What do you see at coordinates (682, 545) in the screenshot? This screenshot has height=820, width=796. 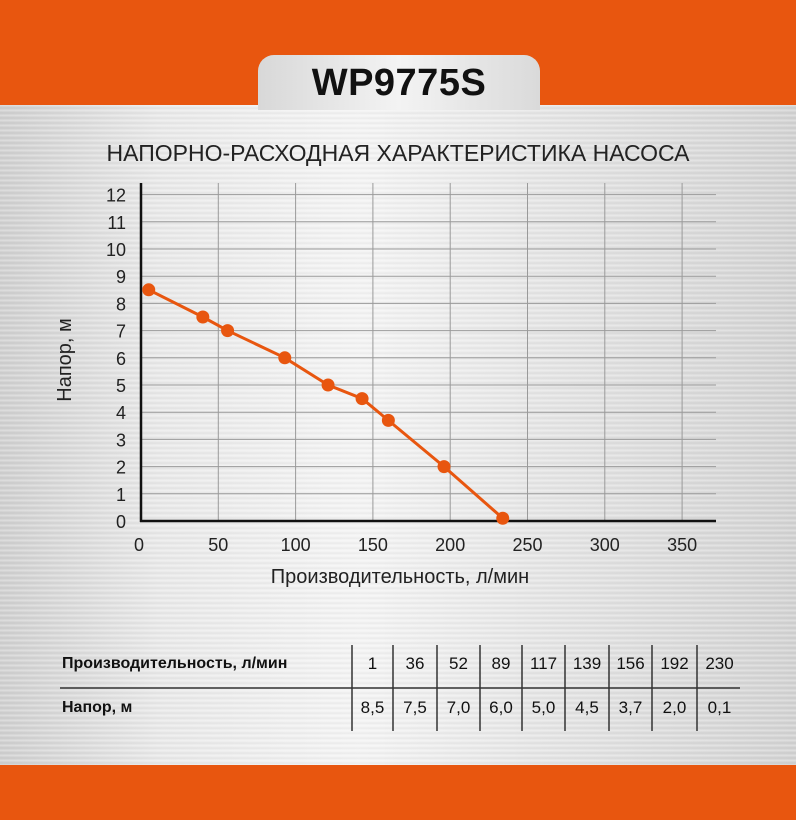 I see `x-tick-label: 350` at bounding box center [682, 545].